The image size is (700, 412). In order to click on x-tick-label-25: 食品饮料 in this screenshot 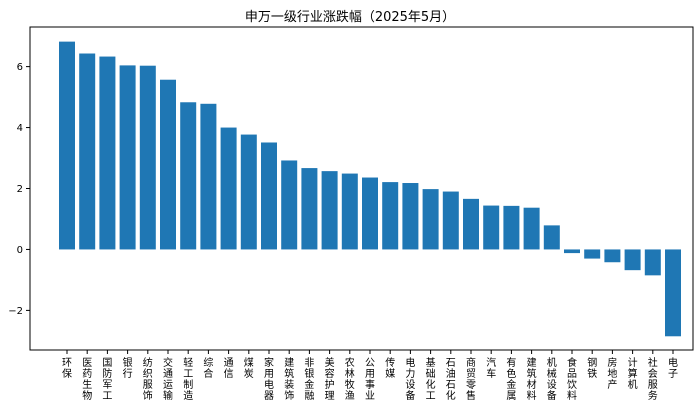, I will do `click(572, 379)`.